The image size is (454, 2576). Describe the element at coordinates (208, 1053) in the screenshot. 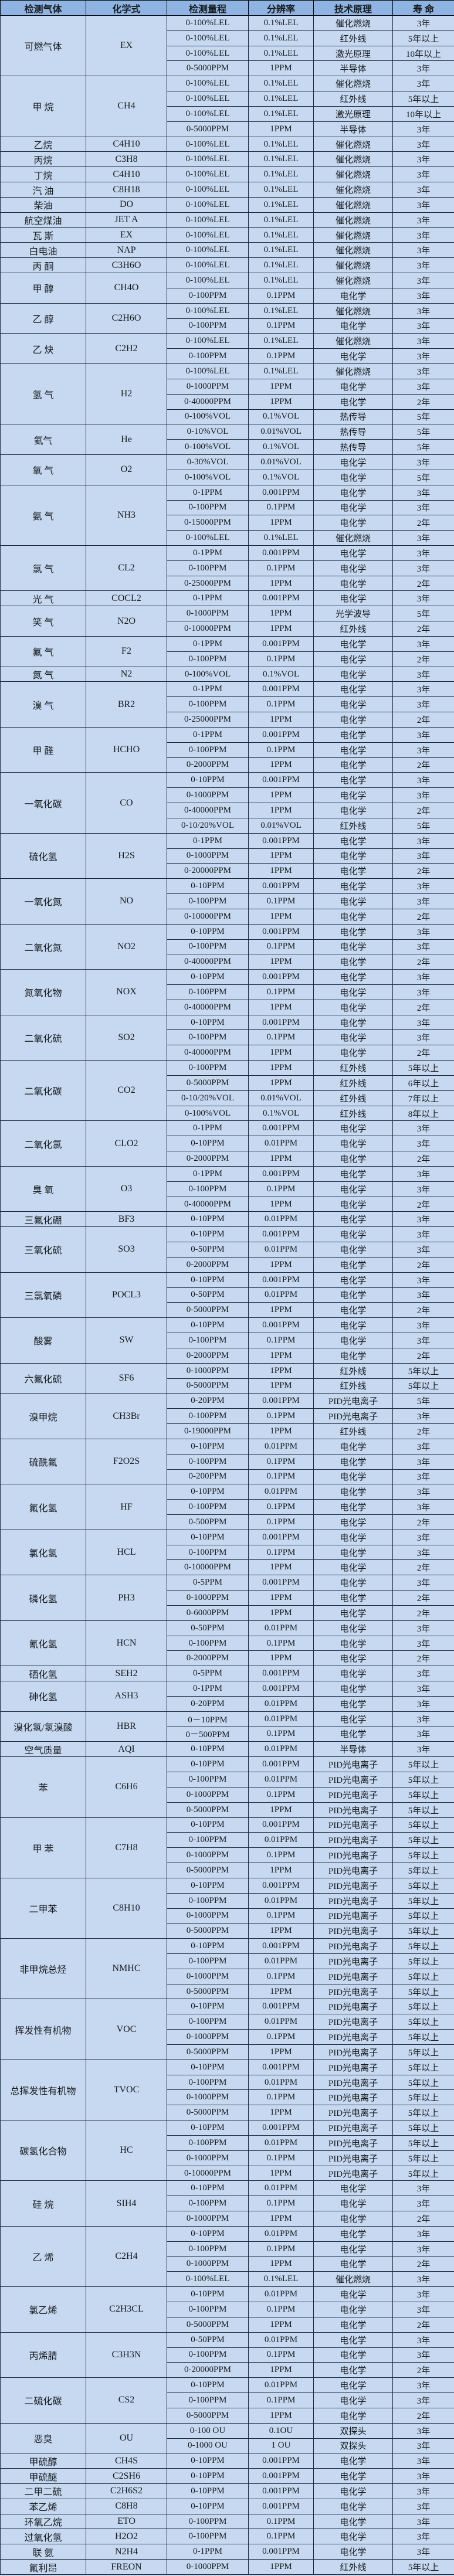

I see `range-cell: 0-40000PPM` at that location.